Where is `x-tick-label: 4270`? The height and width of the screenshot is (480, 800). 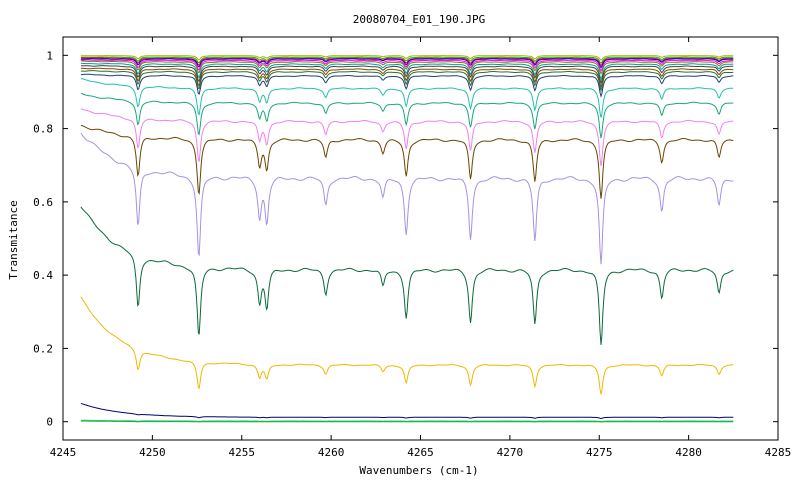 x-tick-label: 4270 is located at coordinates (510, 452).